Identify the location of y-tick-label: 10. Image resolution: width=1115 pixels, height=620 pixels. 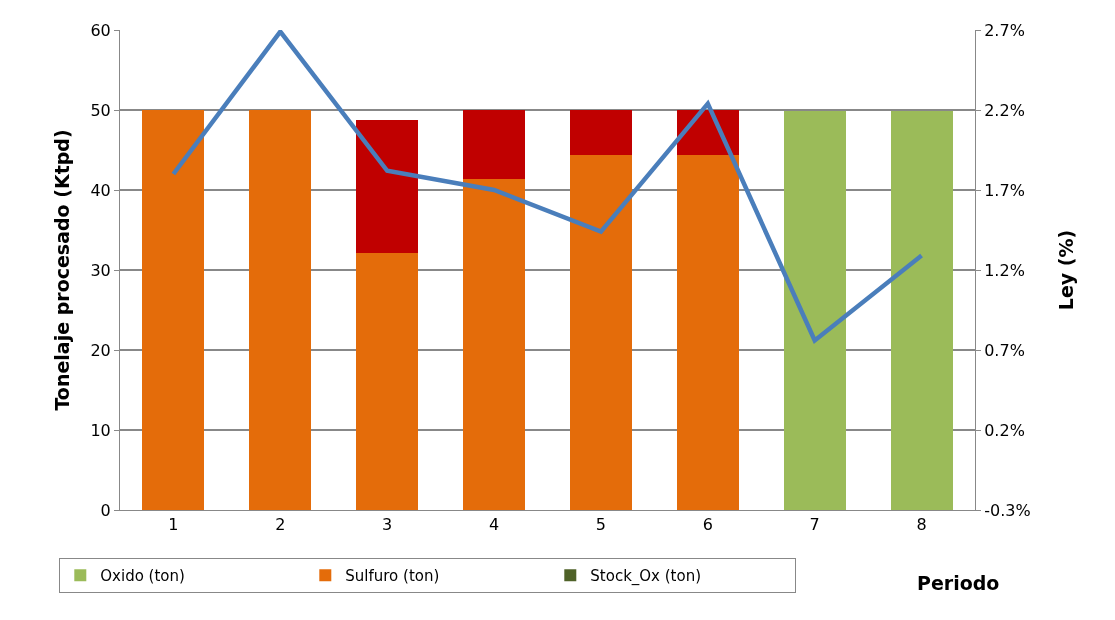
(100, 430).